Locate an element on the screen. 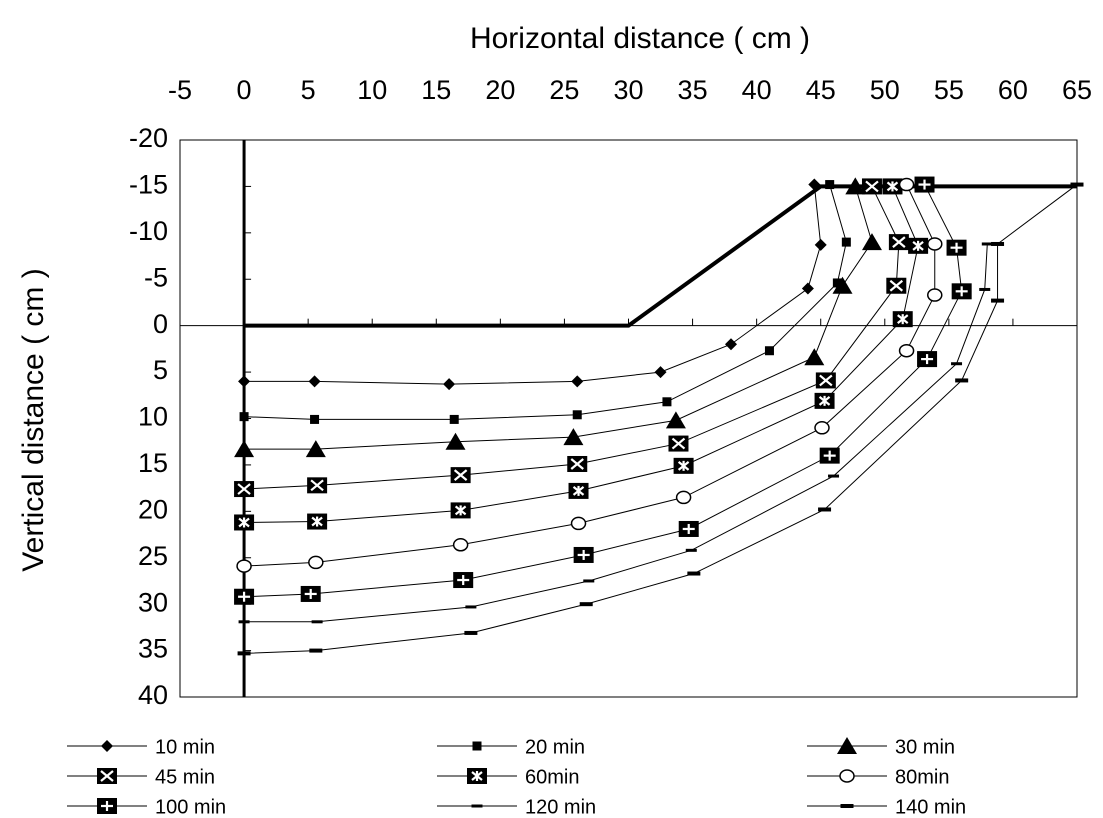  legend-label: 140 min is located at coordinates (930, 807).